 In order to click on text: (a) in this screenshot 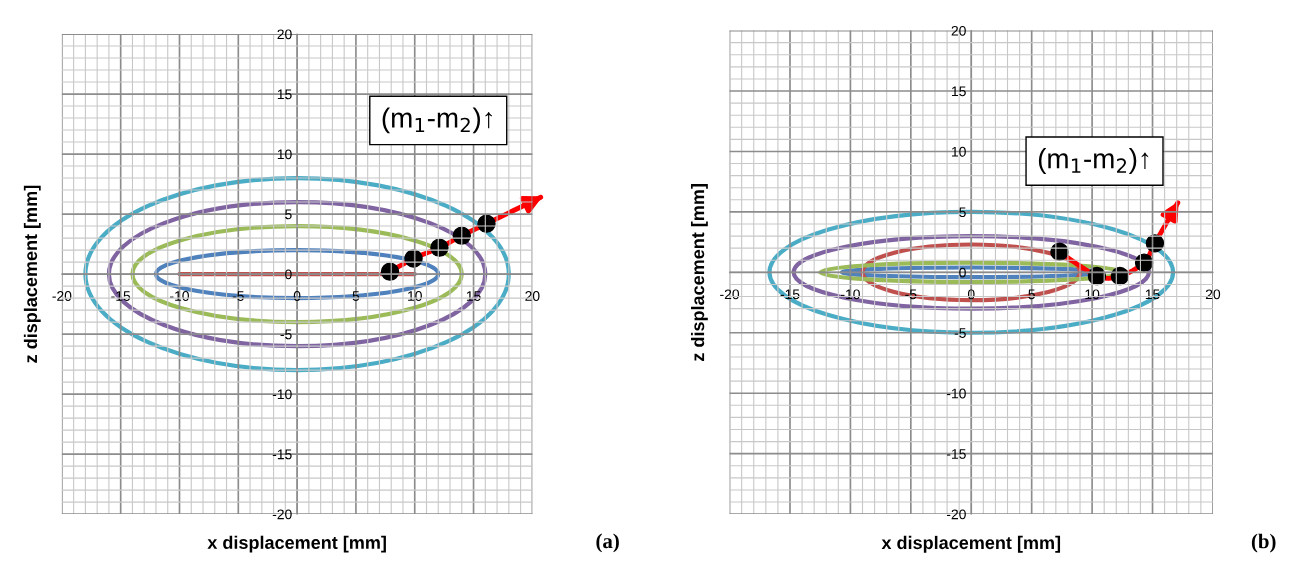, I will do `click(607, 543)`.